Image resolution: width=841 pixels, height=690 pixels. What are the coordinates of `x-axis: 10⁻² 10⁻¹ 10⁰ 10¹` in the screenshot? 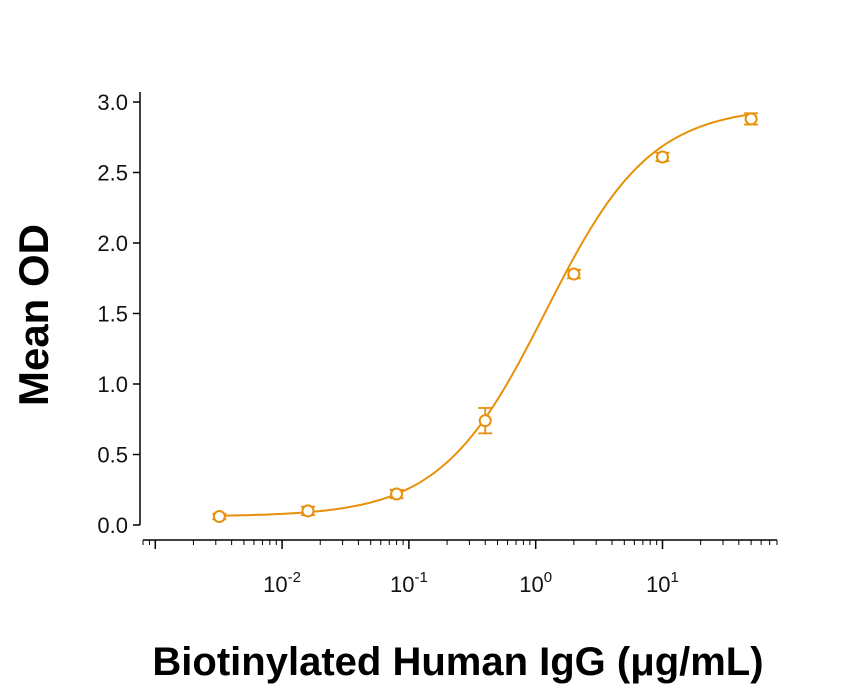 It's located at (460, 568).